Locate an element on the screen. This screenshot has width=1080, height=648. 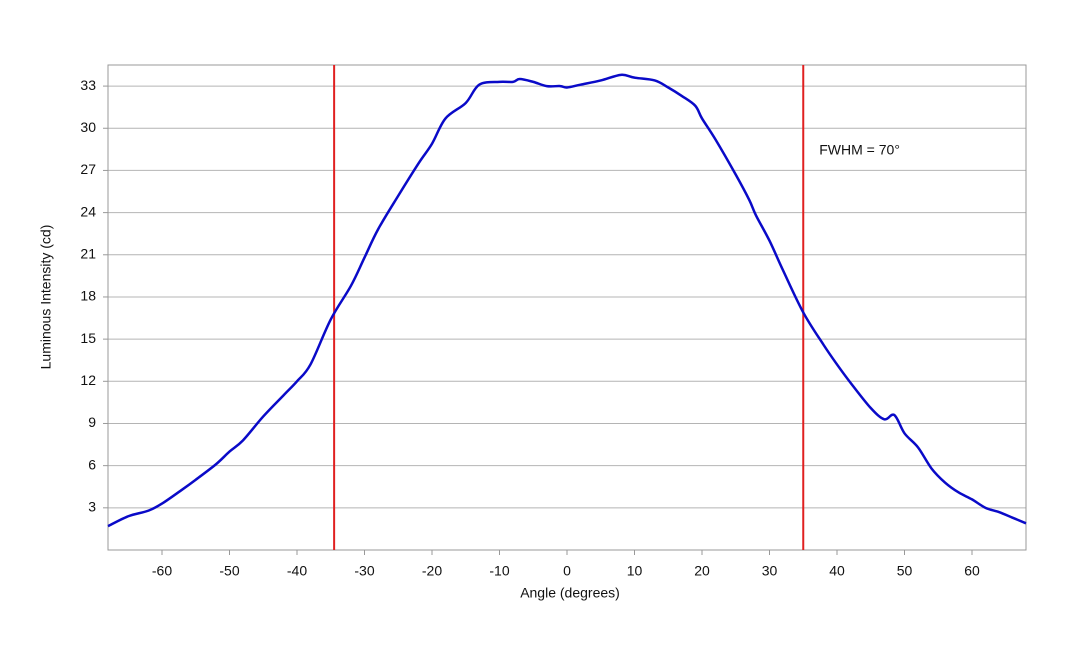
y-tick-label: 3 is located at coordinates (92, 507).